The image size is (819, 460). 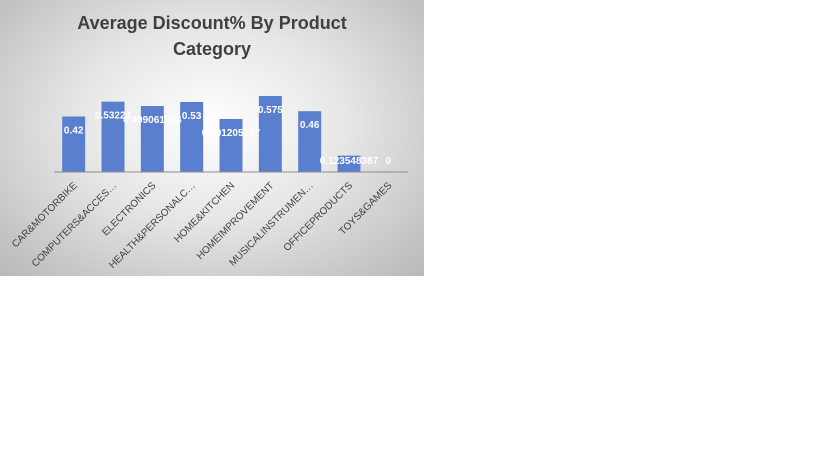 I want to click on data-label: 0.53, so click(x=192, y=116).